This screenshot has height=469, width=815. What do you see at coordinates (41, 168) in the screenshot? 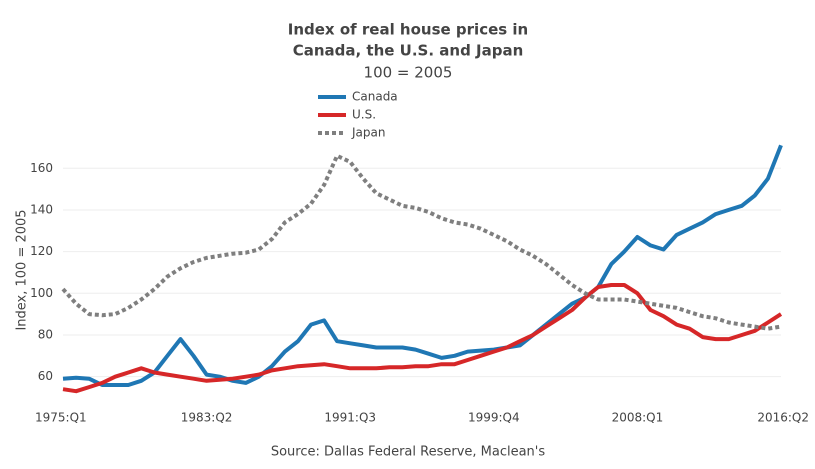
I see `y-tick-label: 160` at bounding box center [41, 168].